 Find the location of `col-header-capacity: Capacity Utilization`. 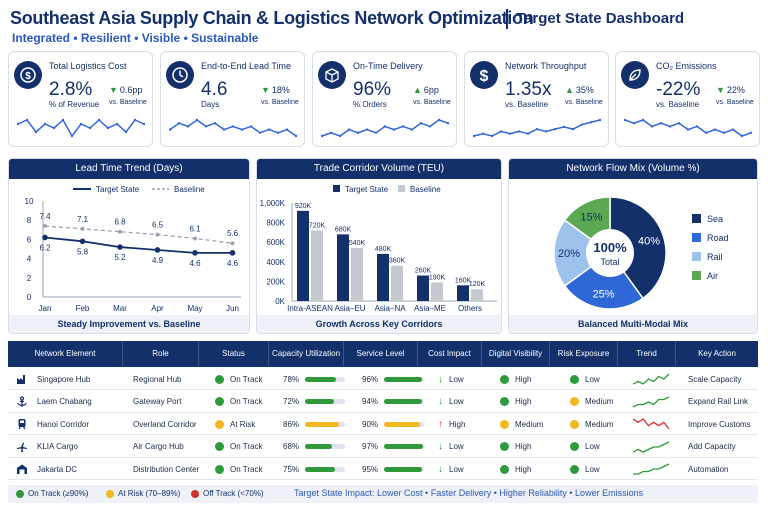

col-header-capacity: Capacity Utilization is located at coordinates (306, 354).